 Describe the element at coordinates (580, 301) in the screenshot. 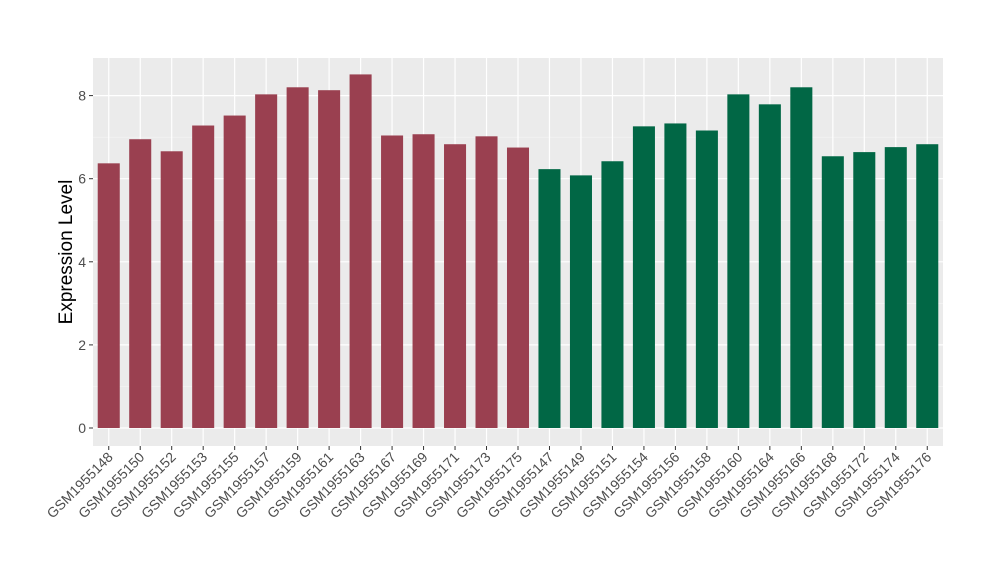

I see `bar-GSM1955149` at that location.